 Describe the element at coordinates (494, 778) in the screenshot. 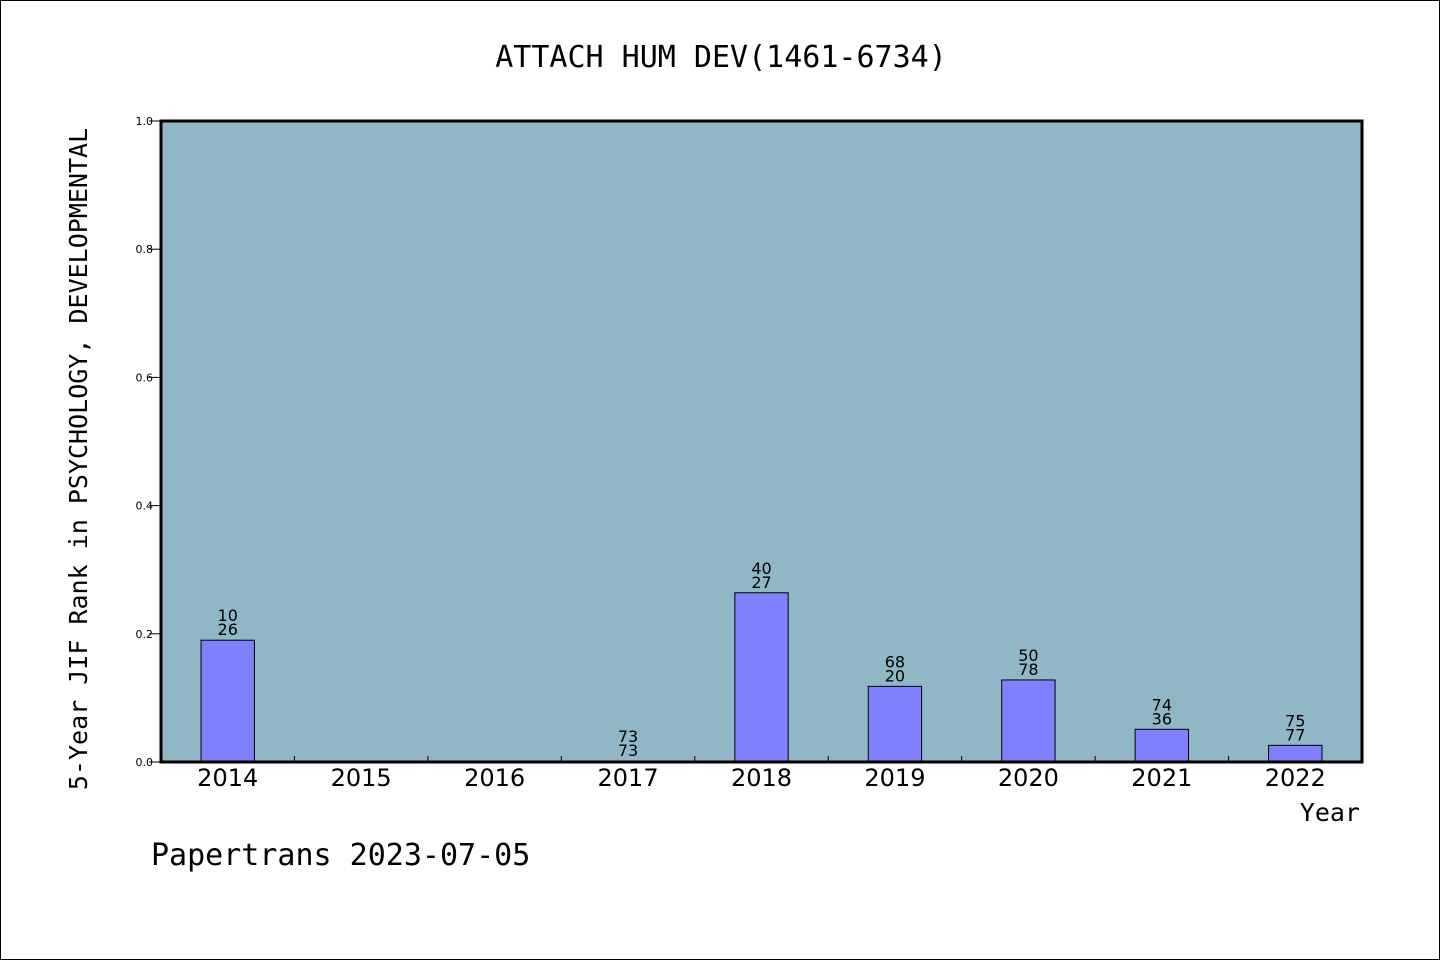

I see `x-tick-label: 2016` at that location.